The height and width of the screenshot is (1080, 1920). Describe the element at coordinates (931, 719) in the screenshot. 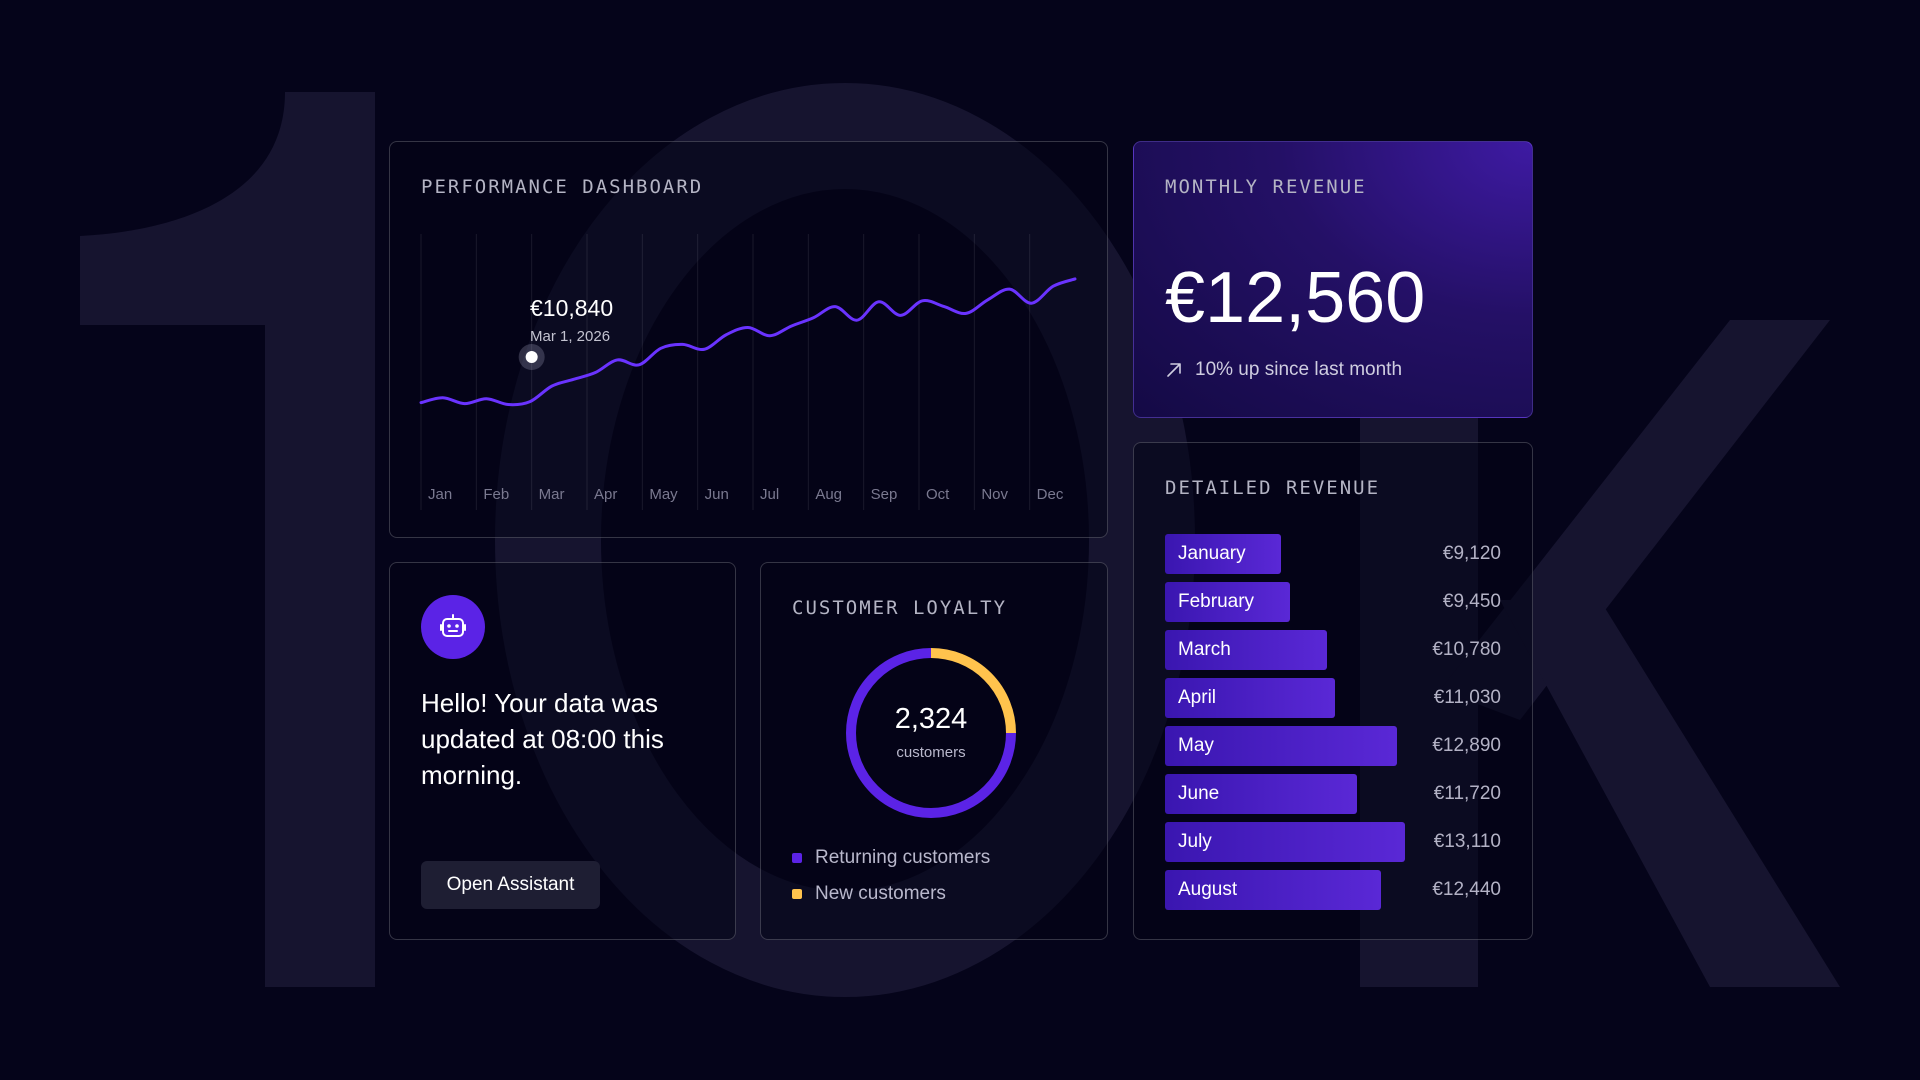

I see `loyalty-total: 2,324` at that location.